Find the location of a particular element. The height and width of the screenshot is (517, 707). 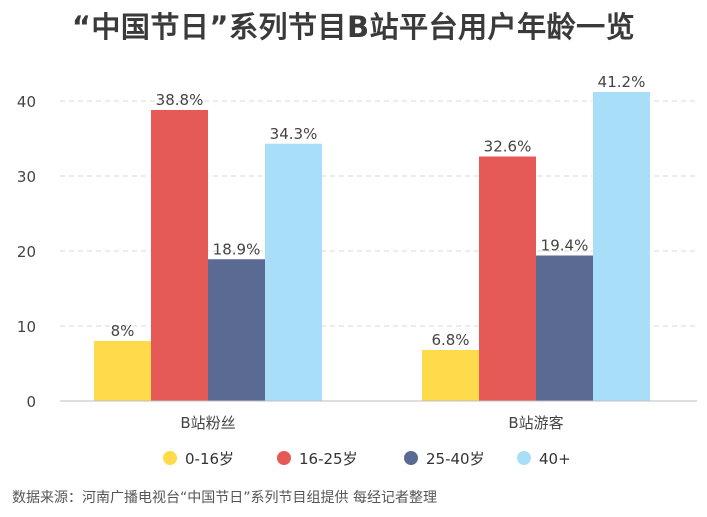

data-label: 38.8% is located at coordinates (180, 100).